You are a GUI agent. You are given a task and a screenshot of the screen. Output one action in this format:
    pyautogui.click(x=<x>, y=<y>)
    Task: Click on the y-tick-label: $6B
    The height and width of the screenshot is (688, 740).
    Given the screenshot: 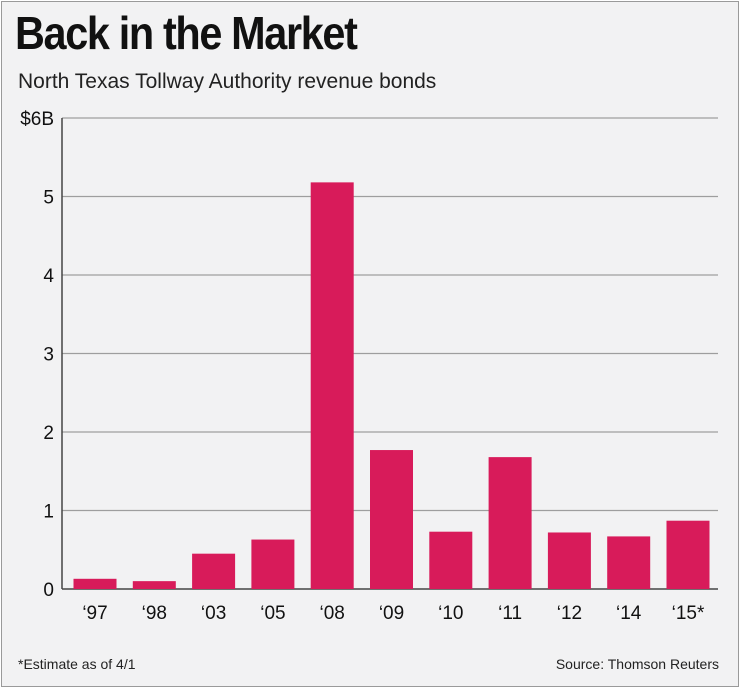 What is the action you would take?
    pyautogui.click(x=37, y=119)
    